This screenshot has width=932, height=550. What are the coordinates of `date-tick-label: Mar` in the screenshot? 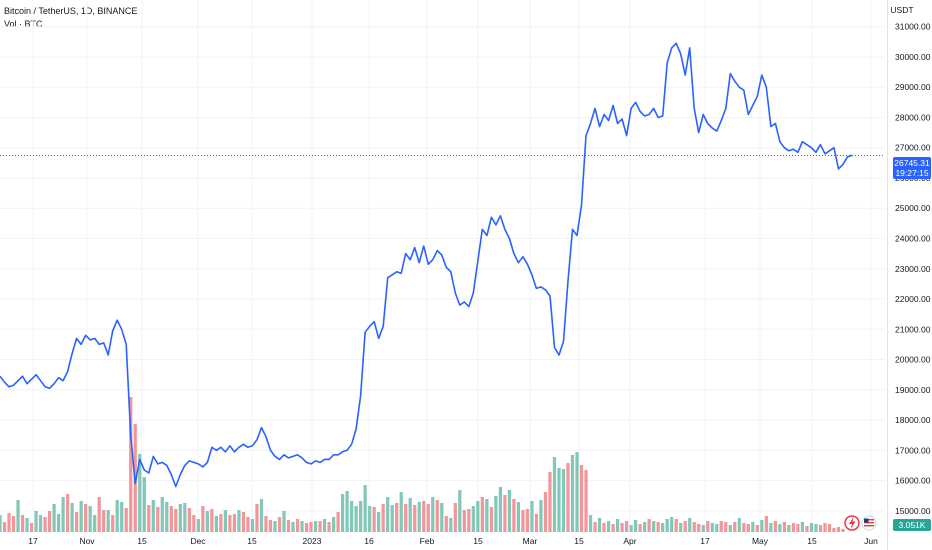 It's located at (530, 541).